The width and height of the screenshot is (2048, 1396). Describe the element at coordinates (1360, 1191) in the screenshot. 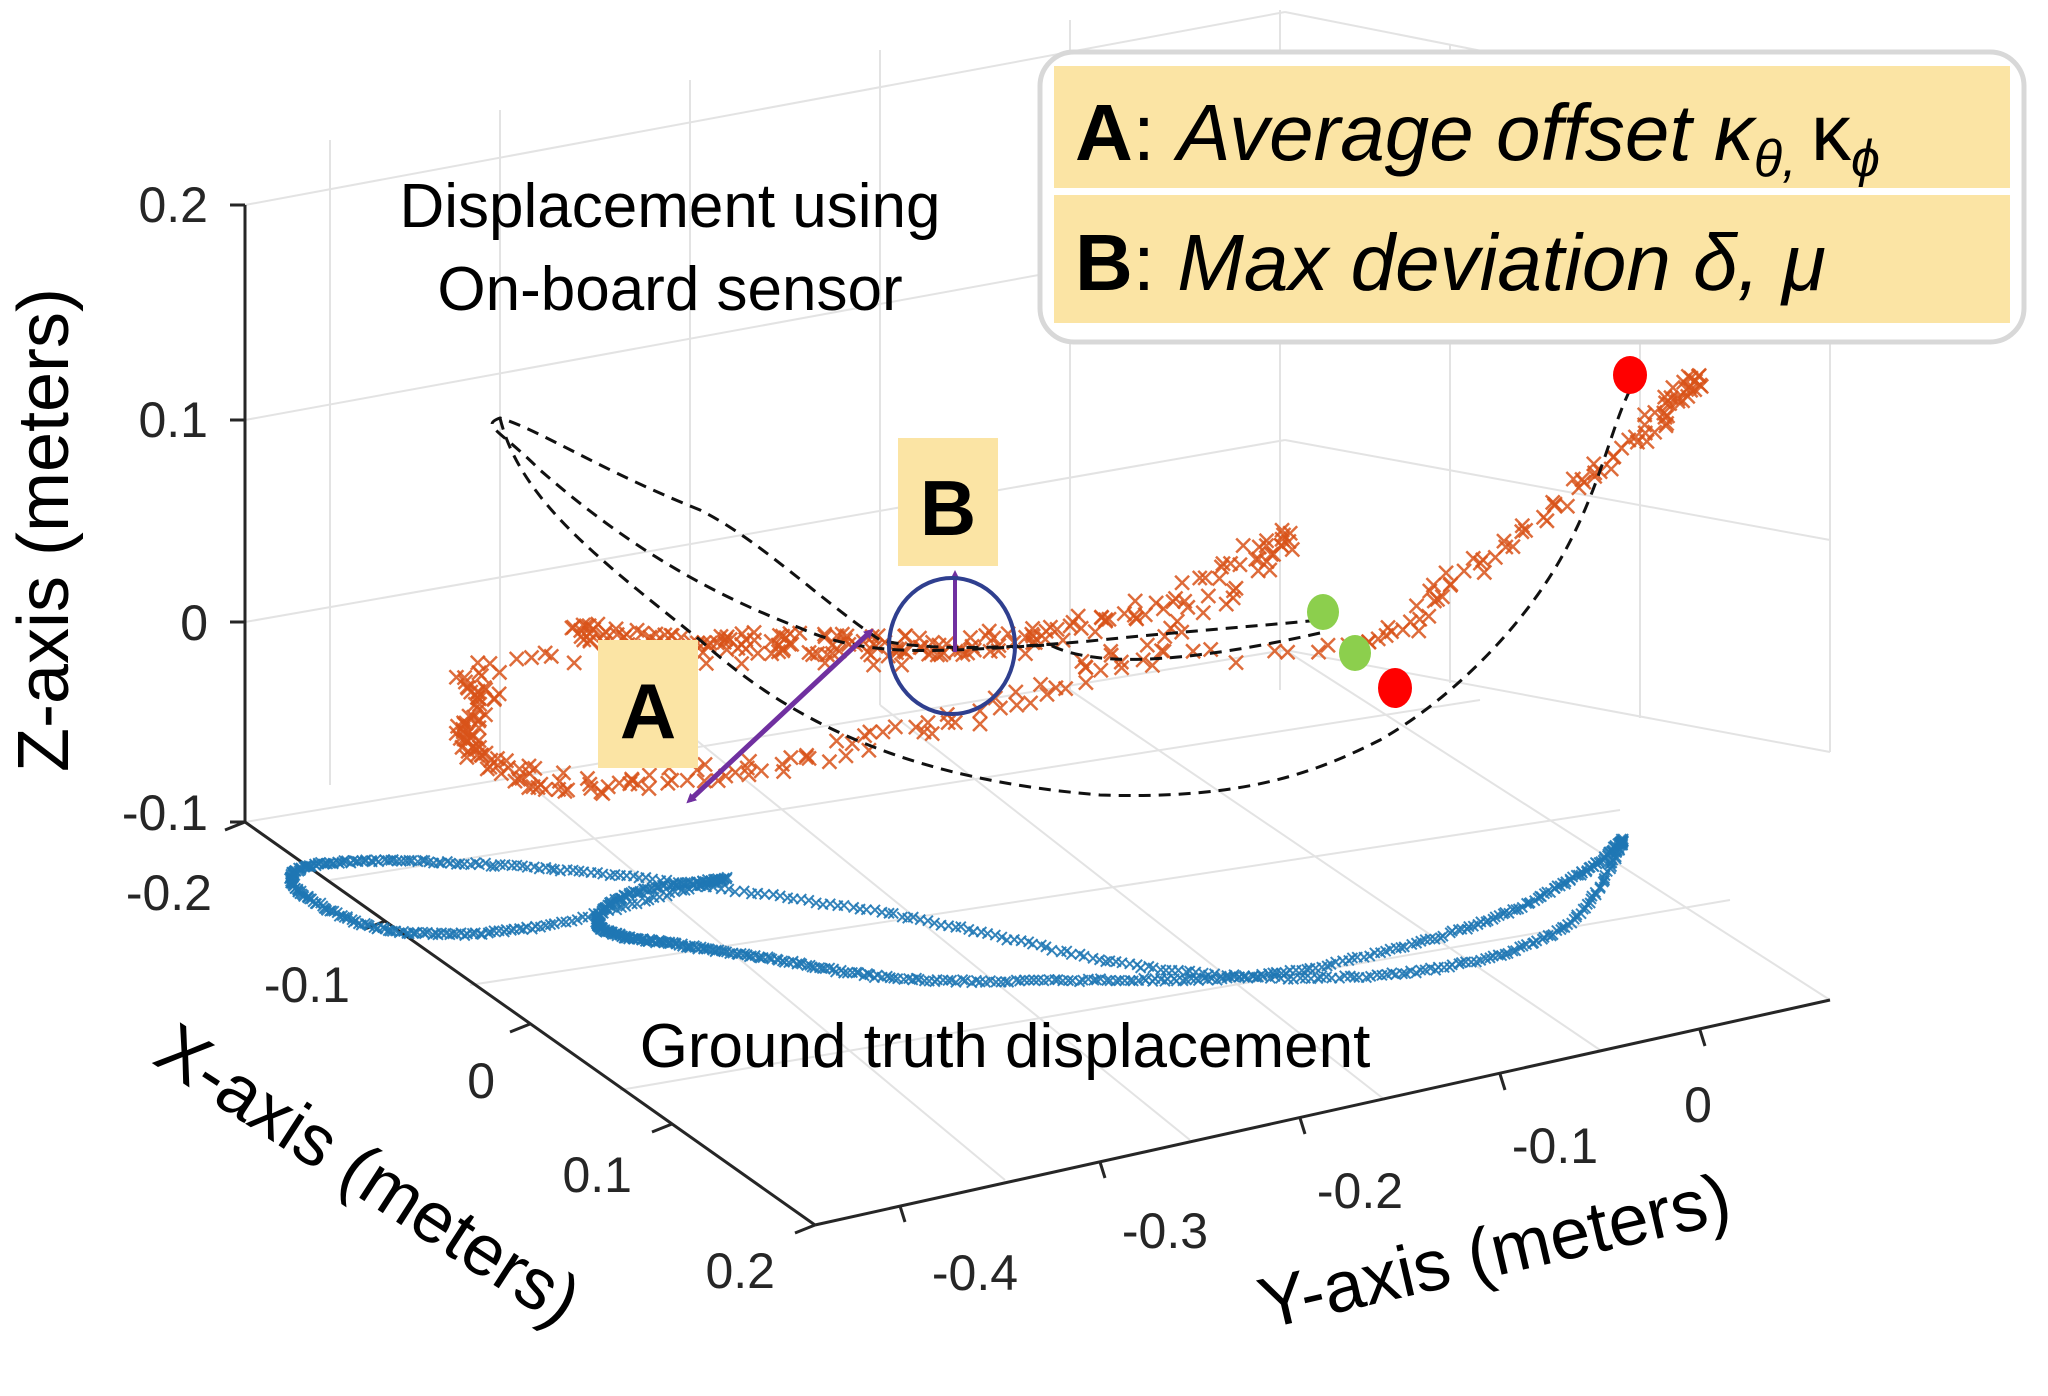

I see `y-tick-label: -0.2` at that location.